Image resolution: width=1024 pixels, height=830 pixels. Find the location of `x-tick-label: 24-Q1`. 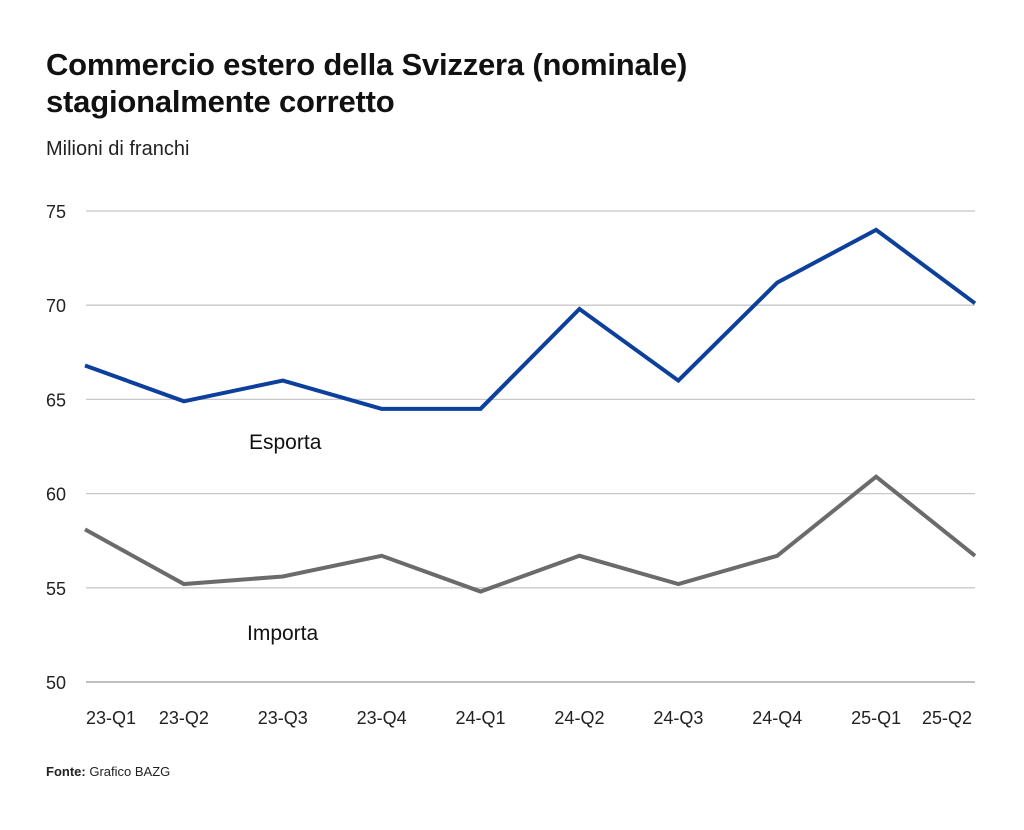

x-tick-label: 24-Q1 is located at coordinates (481, 718).